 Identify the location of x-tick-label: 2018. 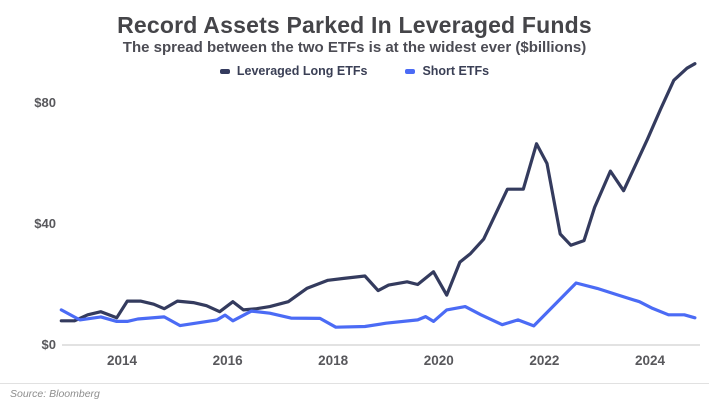
(333, 360).